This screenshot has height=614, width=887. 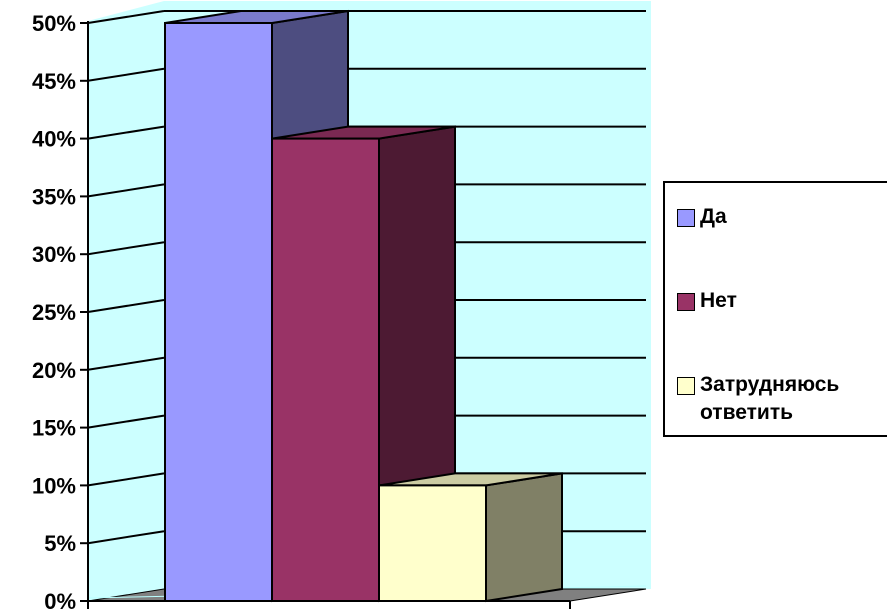 What do you see at coordinates (54, 312) in the screenshot?
I see `y-tick-label: 25%` at bounding box center [54, 312].